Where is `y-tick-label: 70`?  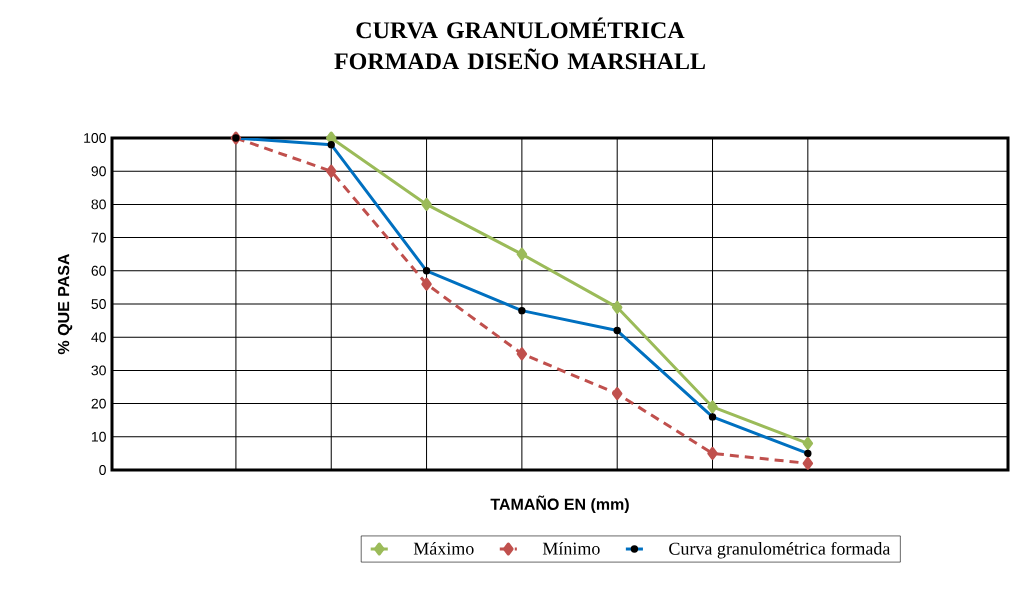 y-tick-label: 70 is located at coordinates (98, 237).